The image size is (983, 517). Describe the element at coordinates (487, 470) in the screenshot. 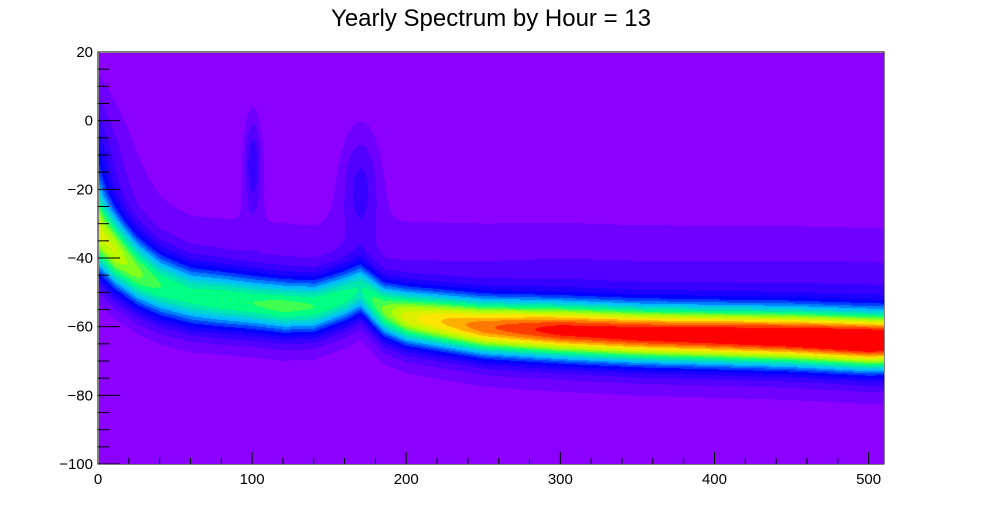

I see `x-axis: 0 100 200 300 400 500` at that location.